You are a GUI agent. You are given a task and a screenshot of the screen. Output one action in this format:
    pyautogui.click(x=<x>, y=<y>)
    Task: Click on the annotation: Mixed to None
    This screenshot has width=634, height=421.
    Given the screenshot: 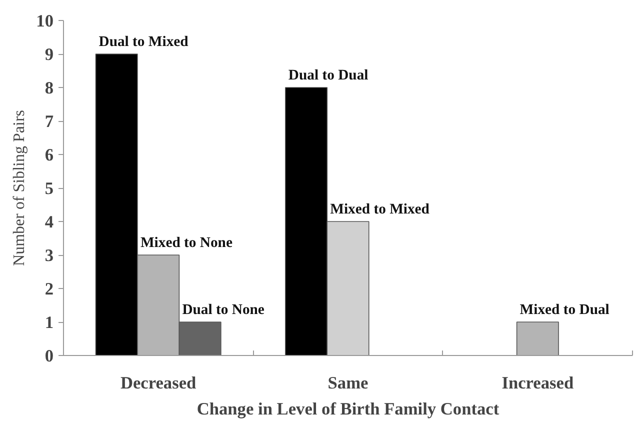 What is the action you would take?
    pyautogui.click(x=186, y=243)
    